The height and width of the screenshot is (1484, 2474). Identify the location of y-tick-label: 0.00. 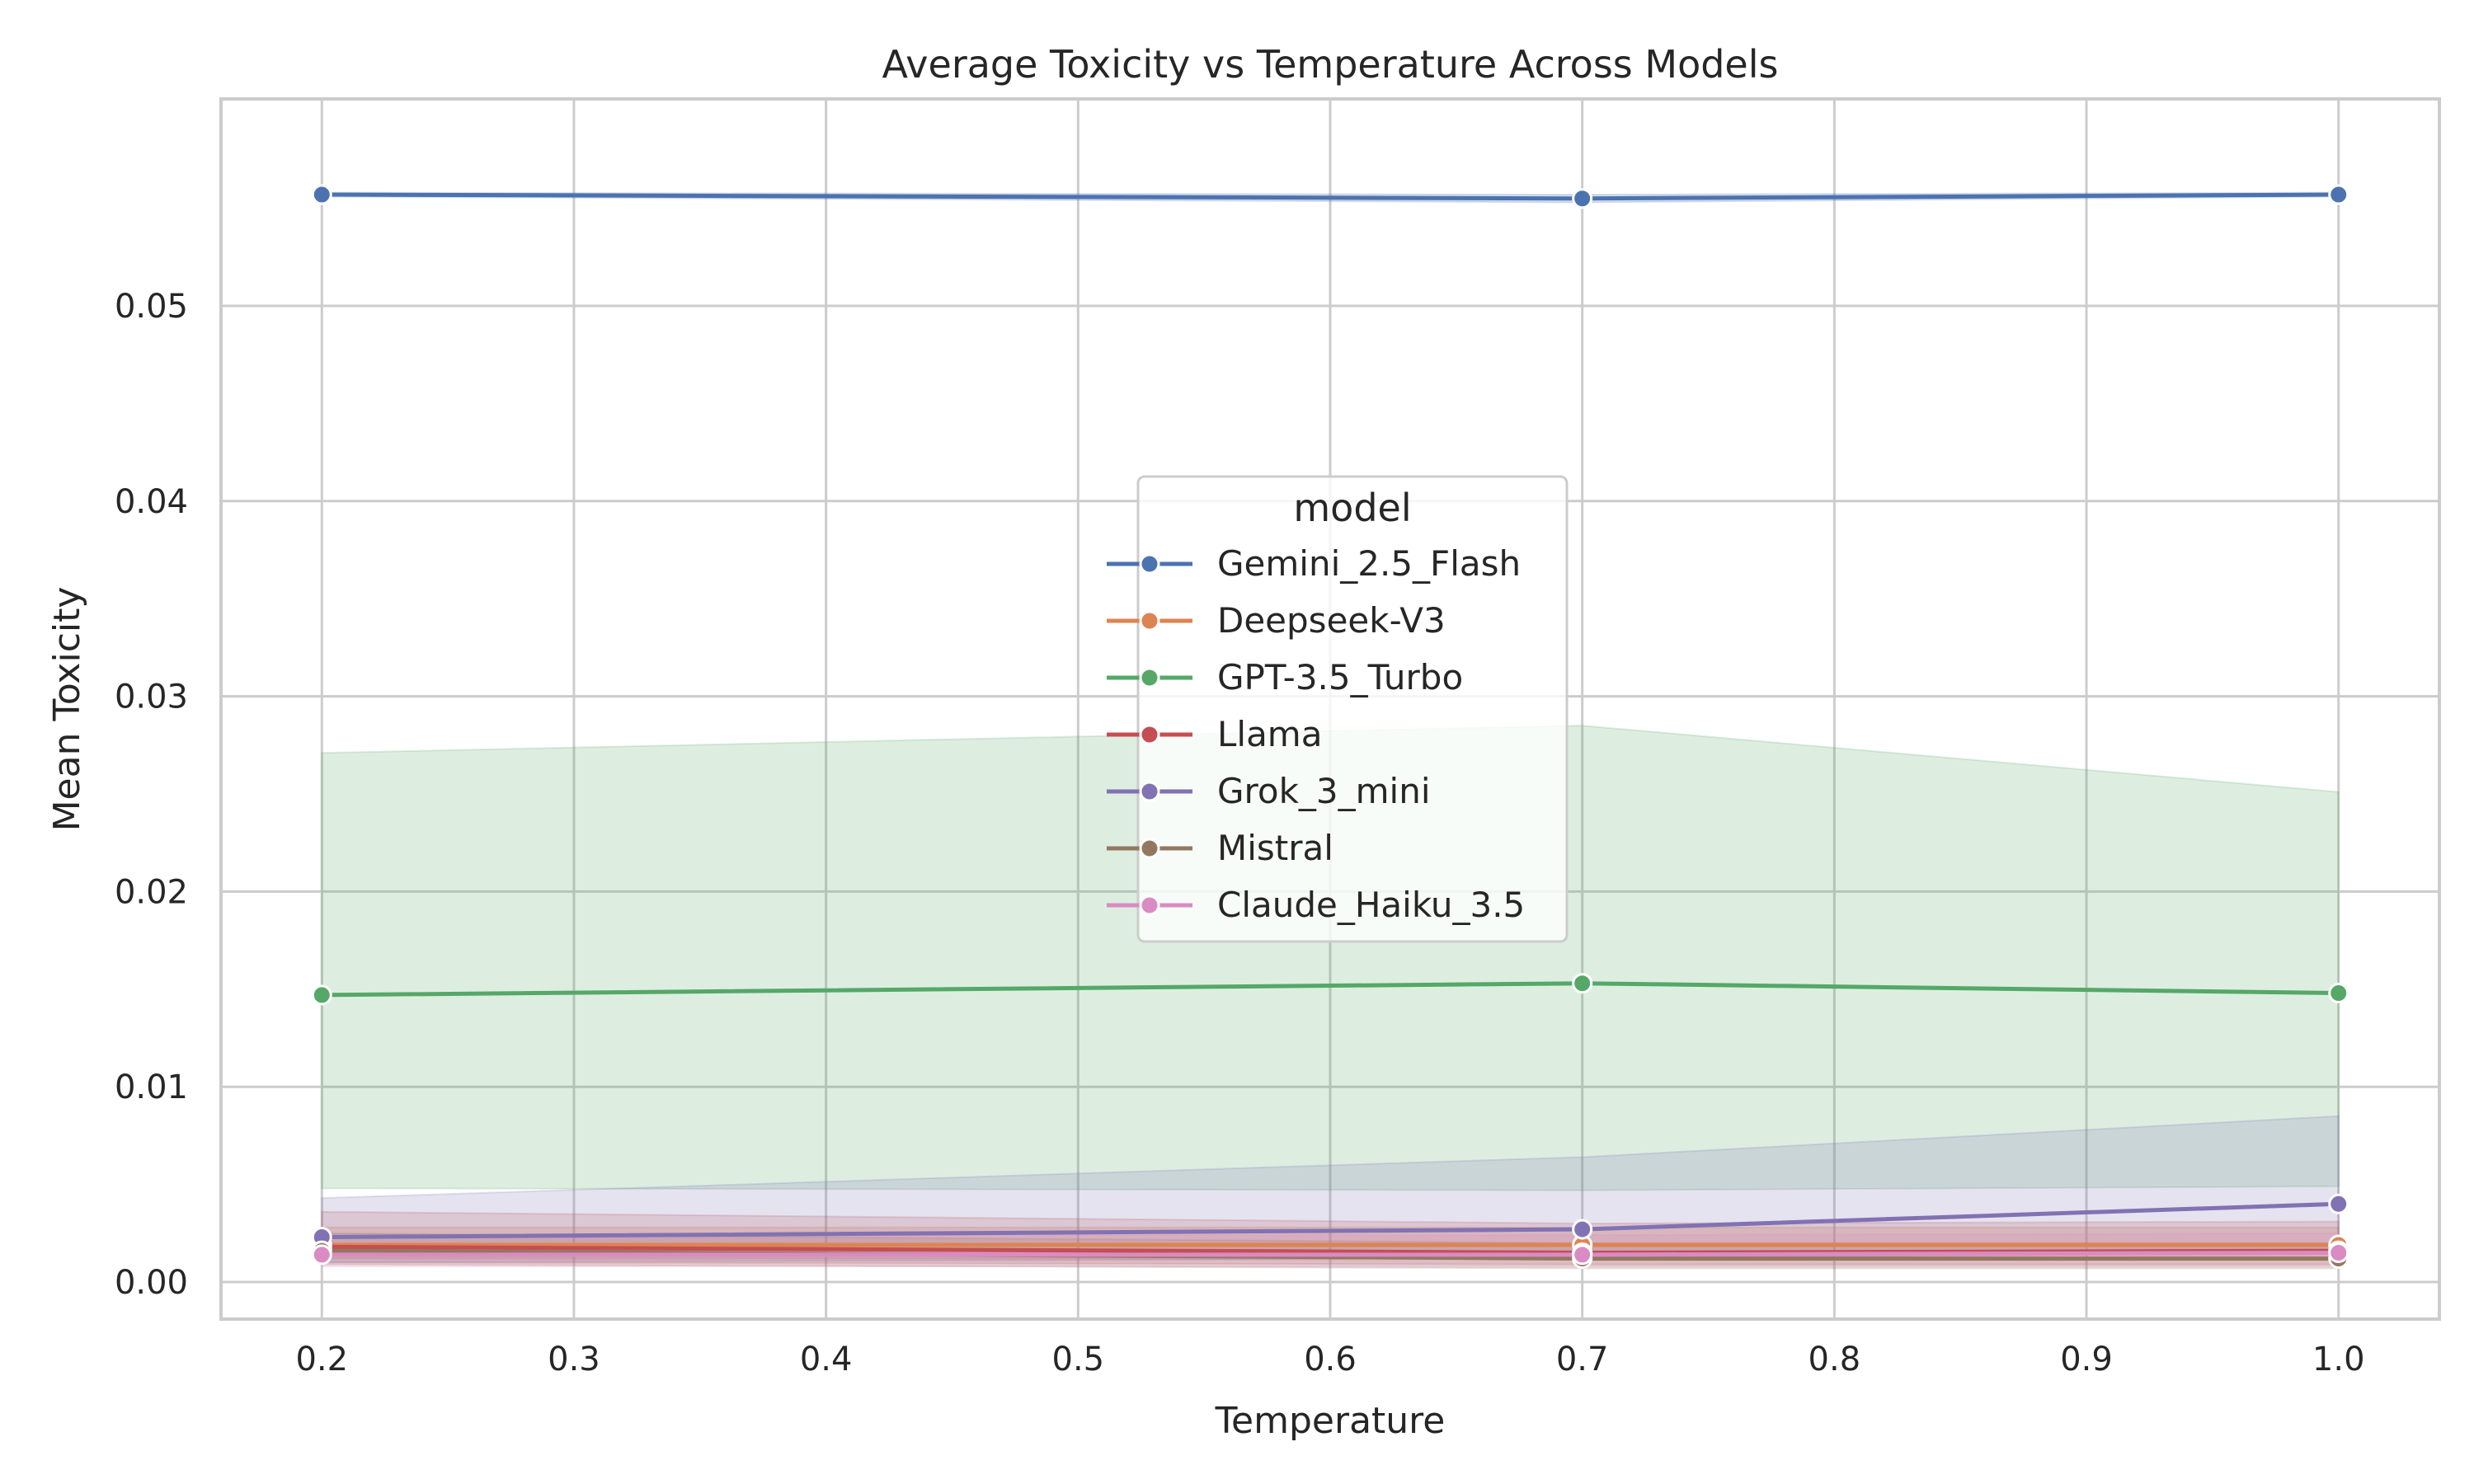
(151, 1283).